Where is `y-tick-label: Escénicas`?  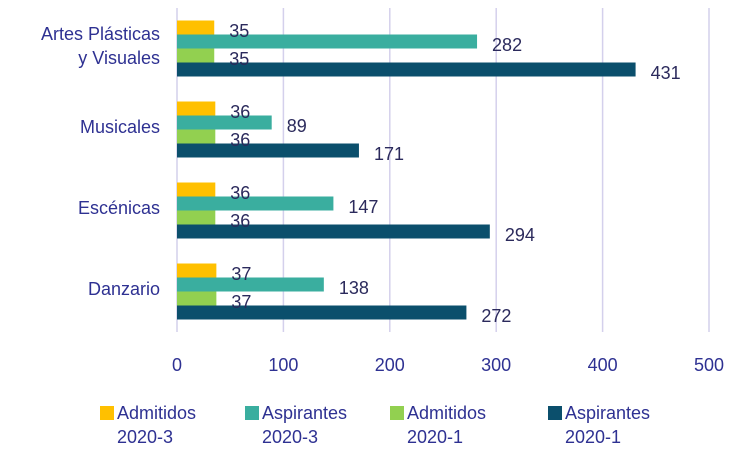 y-tick-label: Escénicas is located at coordinates (118, 207).